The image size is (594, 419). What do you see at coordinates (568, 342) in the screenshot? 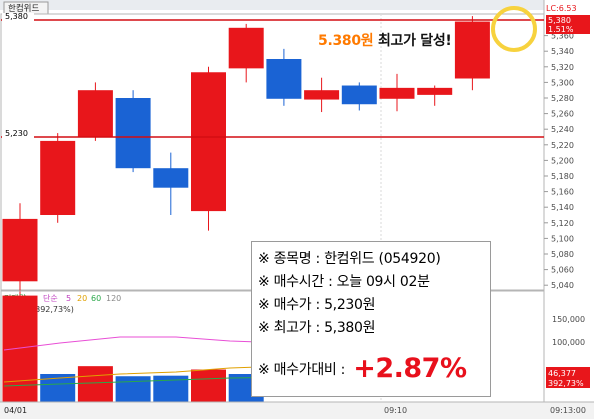
I see `volume-tick: 100,000` at bounding box center [568, 342].